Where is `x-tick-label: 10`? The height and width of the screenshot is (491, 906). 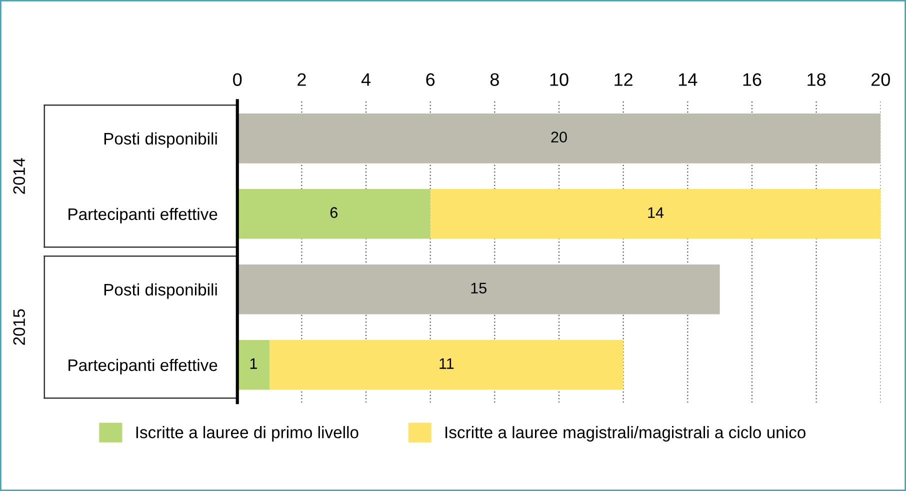
x-tick-label: 10 is located at coordinates (559, 79).